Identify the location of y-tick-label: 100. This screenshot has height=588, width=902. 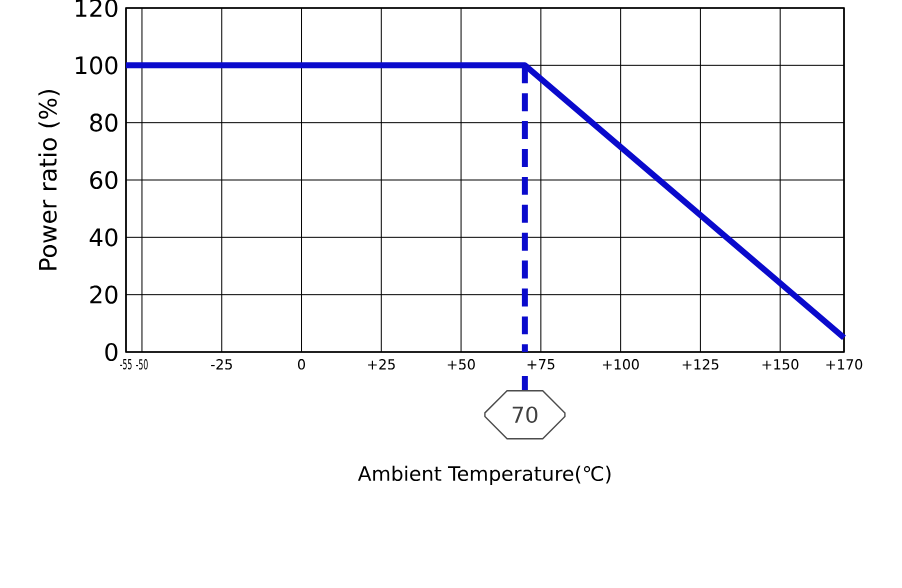
(96, 65).